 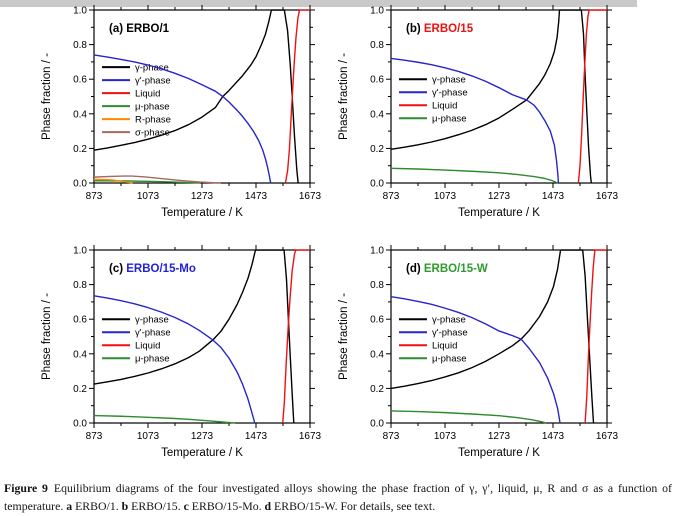 What do you see at coordinates (152, 269) in the screenshot?
I see `panel-title: (c) ERBO/15-Mo` at bounding box center [152, 269].